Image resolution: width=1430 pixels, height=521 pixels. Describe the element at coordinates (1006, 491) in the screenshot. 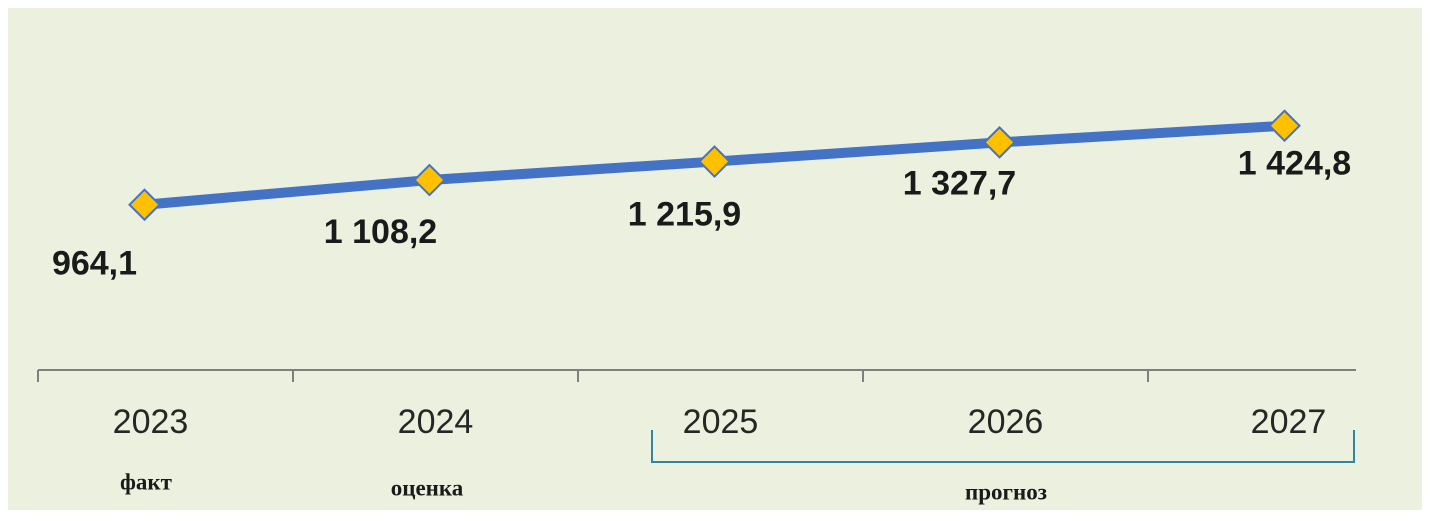

I see `sublabel: прогноз` at that location.